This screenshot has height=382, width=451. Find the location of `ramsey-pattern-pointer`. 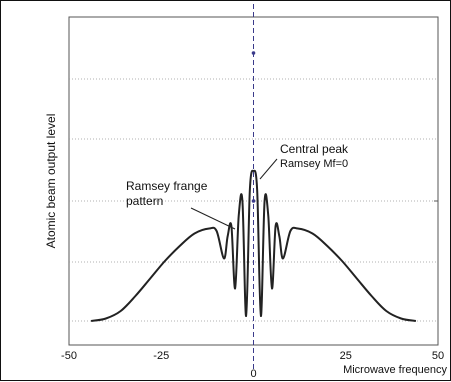

ramsey-pattern-pointer is located at coordinates (213, 218).